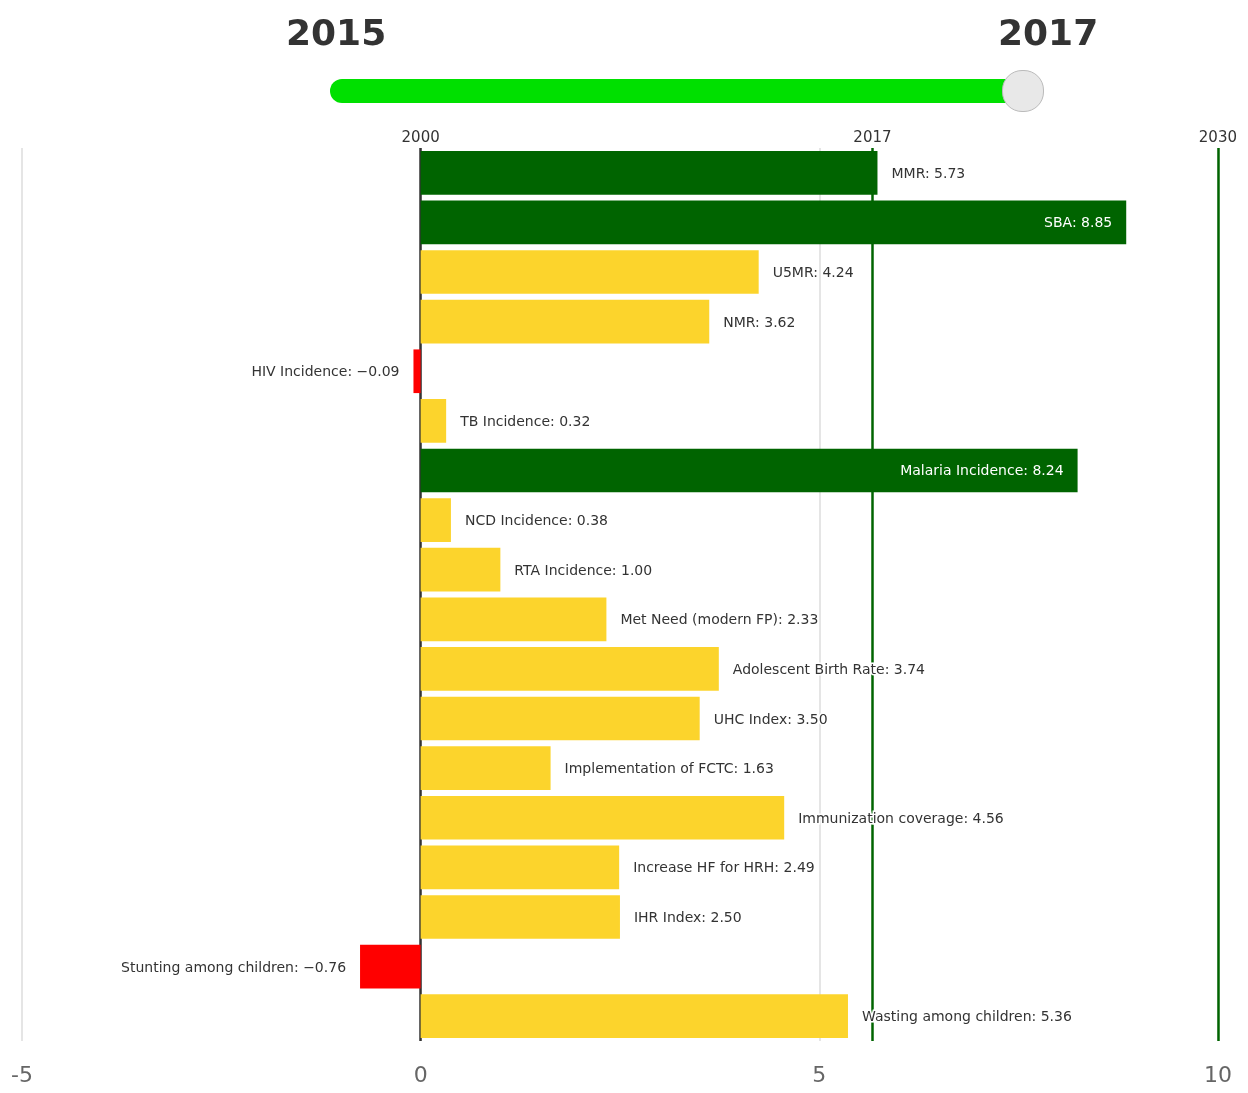  Describe the element at coordinates (719, 619) in the screenshot. I see `data-label: Met Need (modern FP): 2.33` at that location.